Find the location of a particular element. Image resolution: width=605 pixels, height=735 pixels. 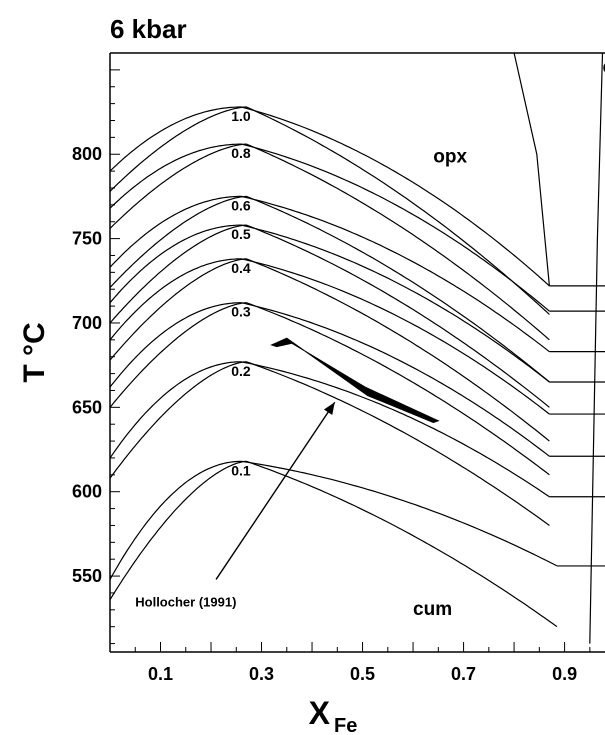

x-tick-label-0.9: 0.9 is located at coordinates (564, 674).